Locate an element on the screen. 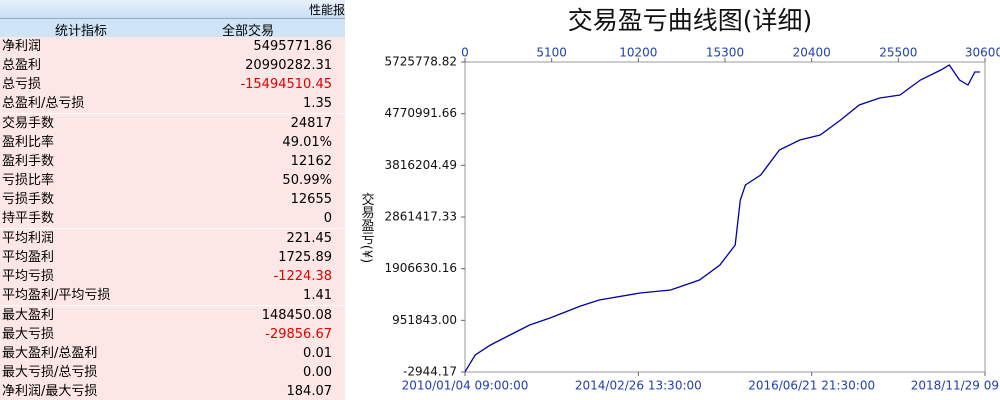 This screenshot has width=1000, height=400. row-name: 总盈利 is located at coordinates (22, 65).